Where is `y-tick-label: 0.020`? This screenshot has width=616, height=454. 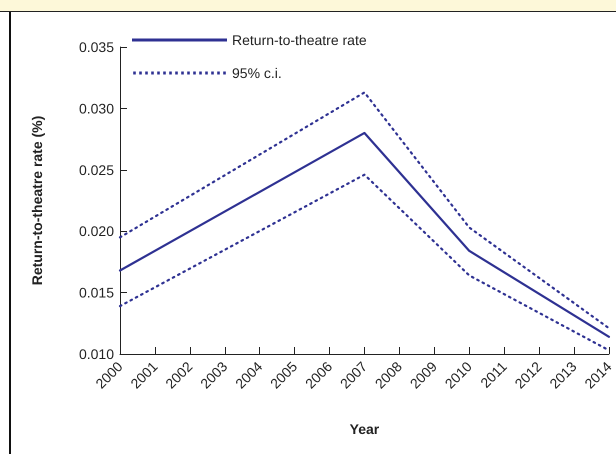
y-tick-label: 0.020 is located at coordinates (96, 231).